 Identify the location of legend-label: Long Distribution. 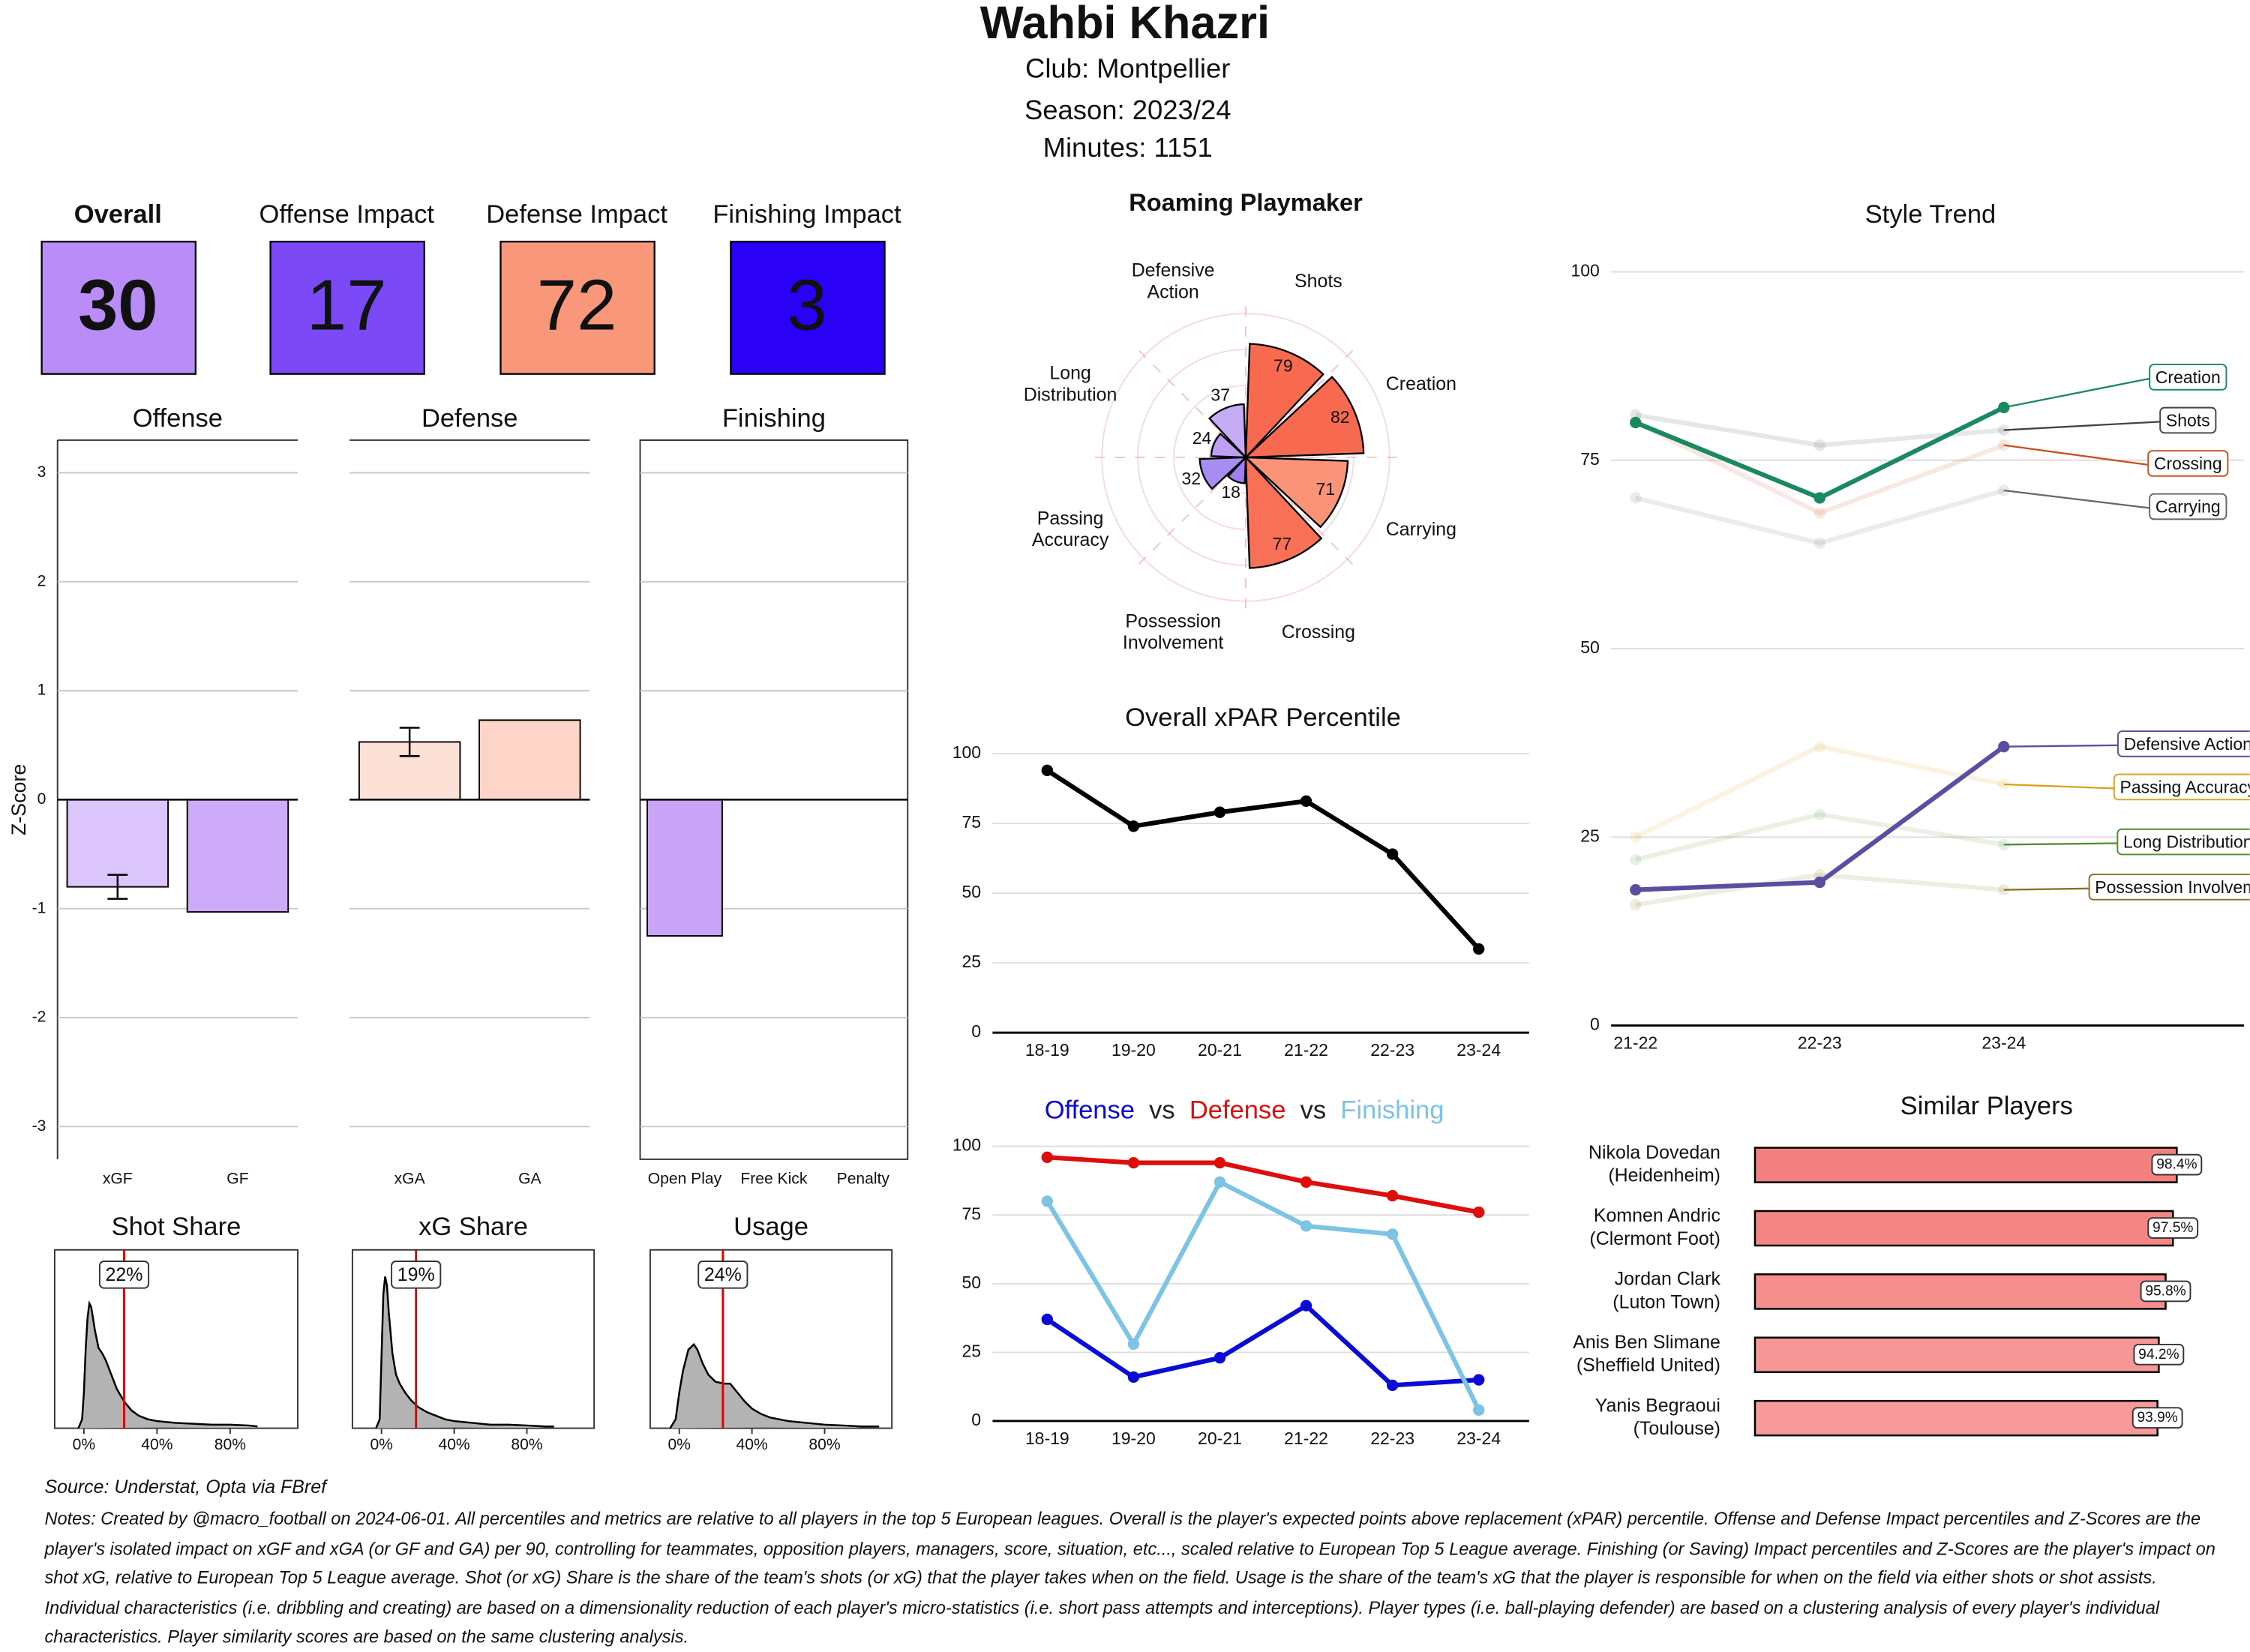
(2186, 842).